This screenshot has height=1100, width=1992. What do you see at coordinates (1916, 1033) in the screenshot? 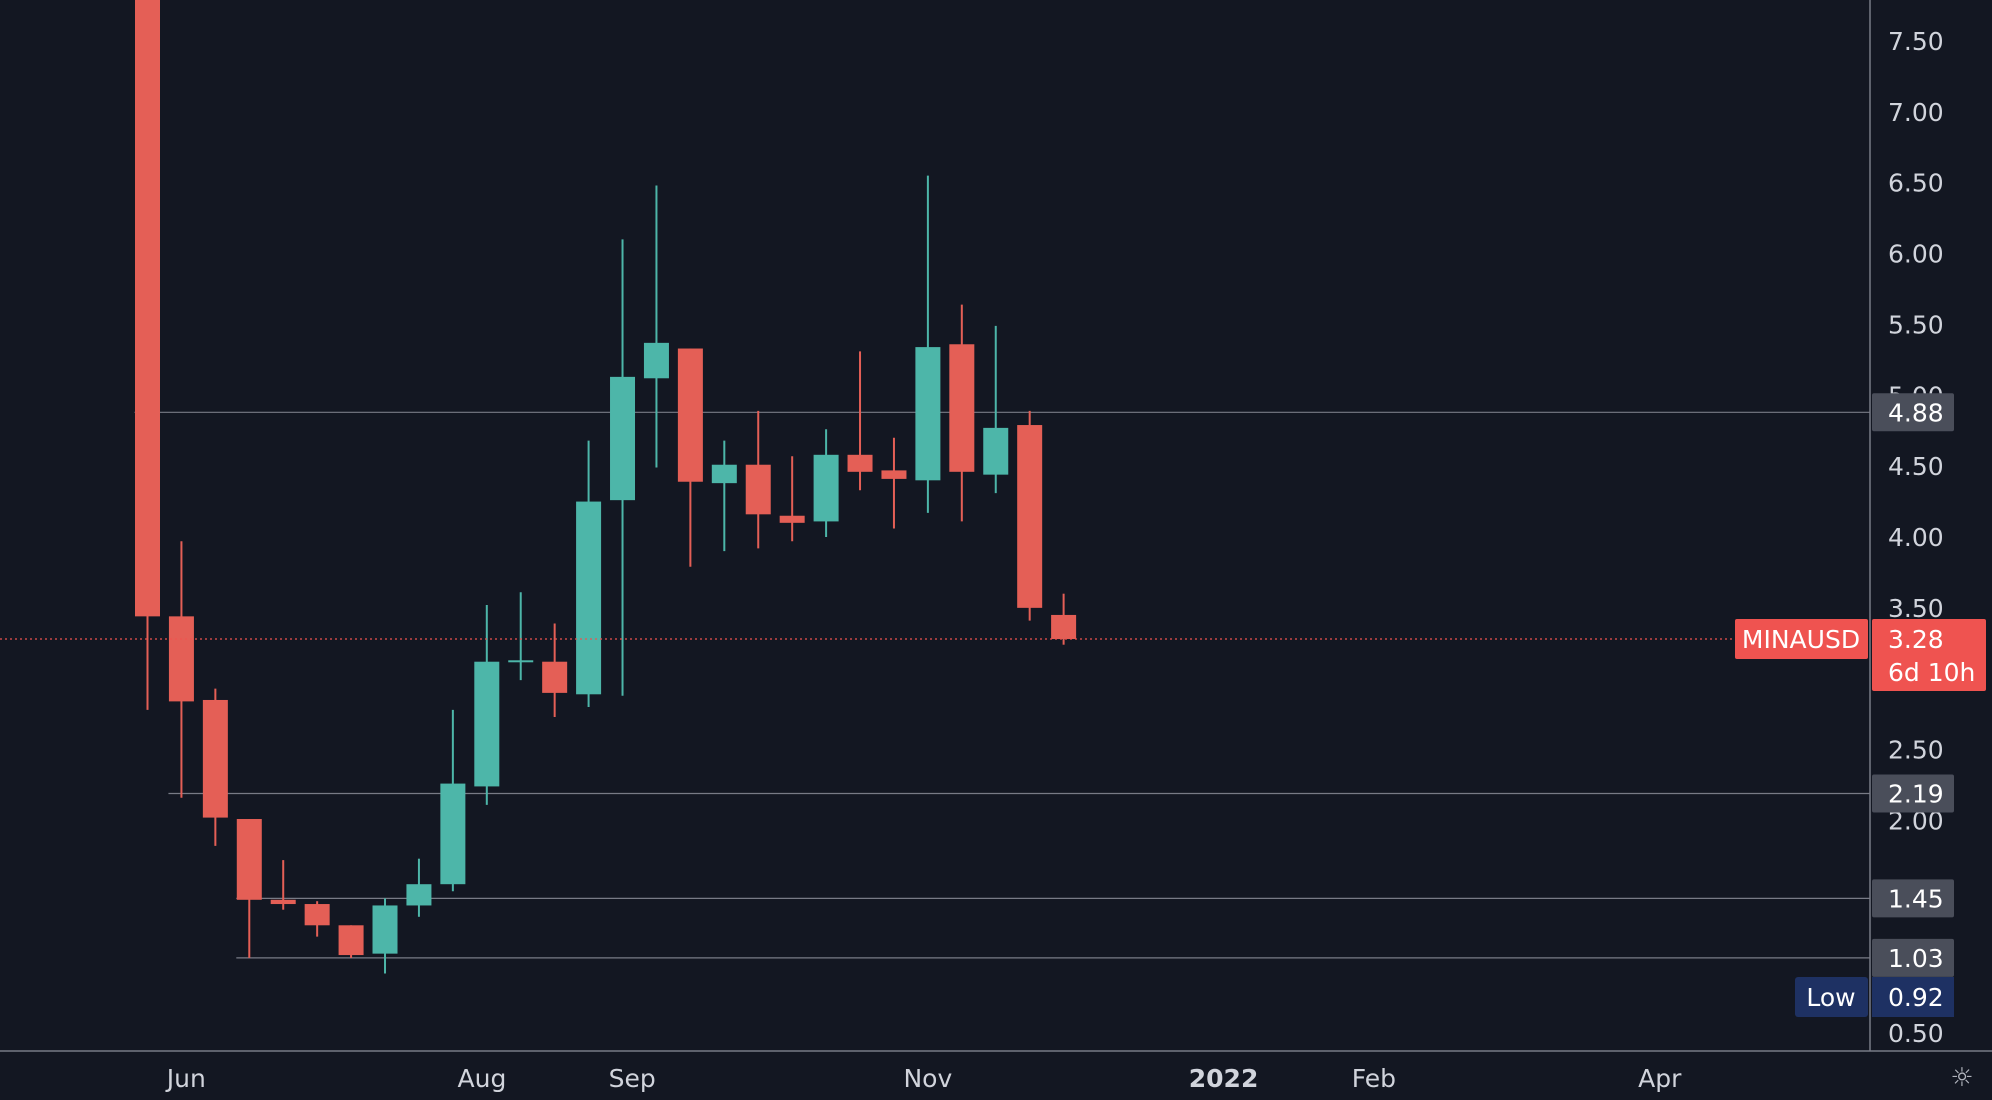
I see `price-tick-label: 0.50` at bounding box center [1916, 1033].